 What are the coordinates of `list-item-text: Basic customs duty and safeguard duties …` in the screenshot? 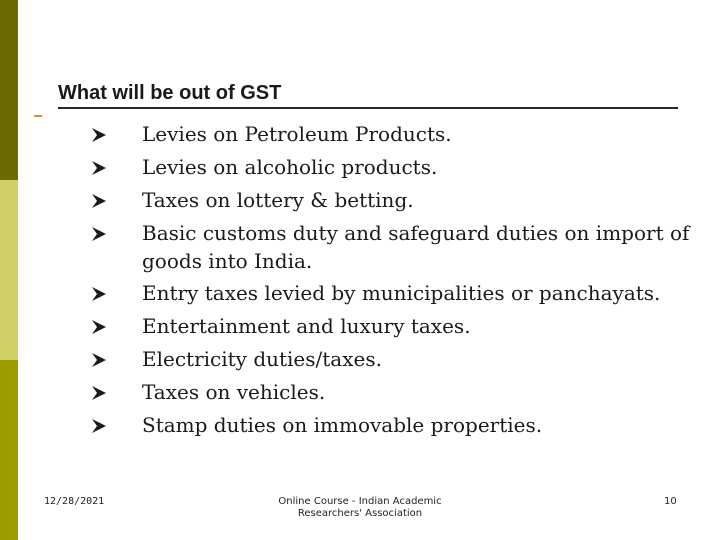 It's located at (416, 247).